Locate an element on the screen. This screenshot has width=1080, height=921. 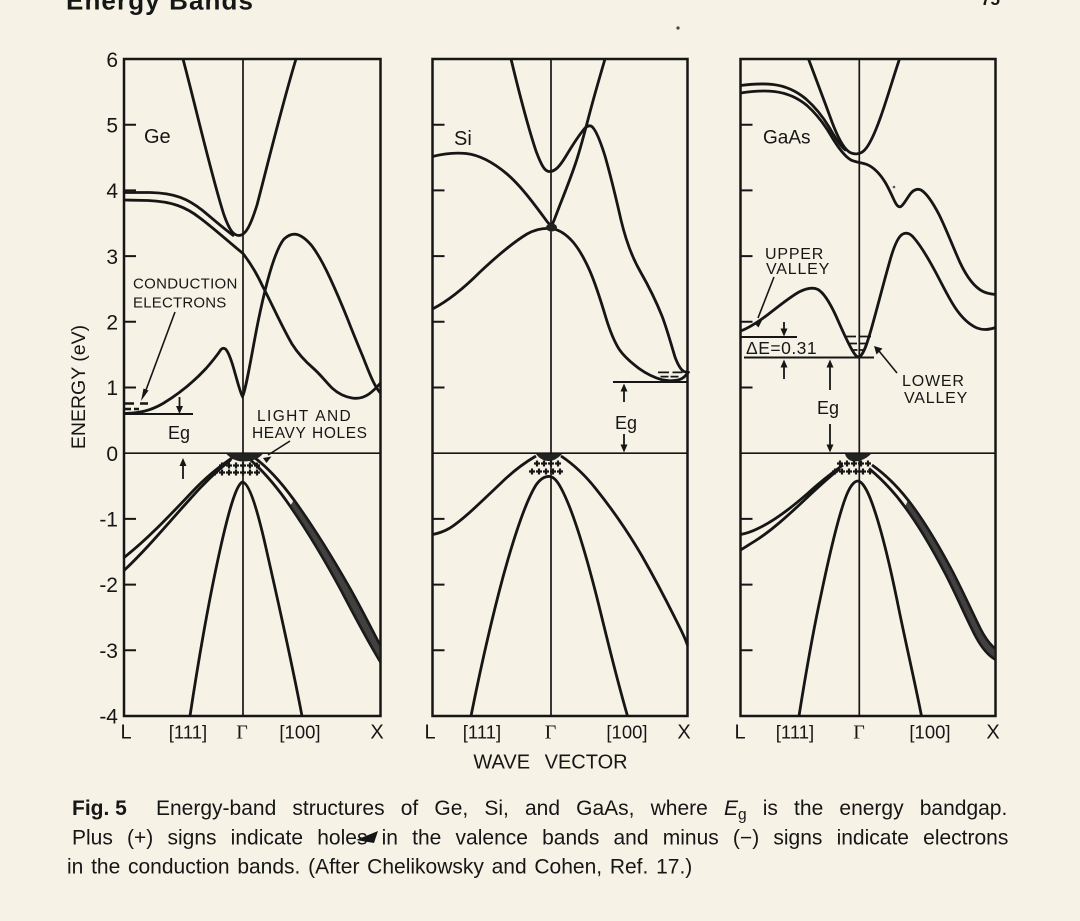
svg-text: LIGHT AND is located at coordinates (304, 416).